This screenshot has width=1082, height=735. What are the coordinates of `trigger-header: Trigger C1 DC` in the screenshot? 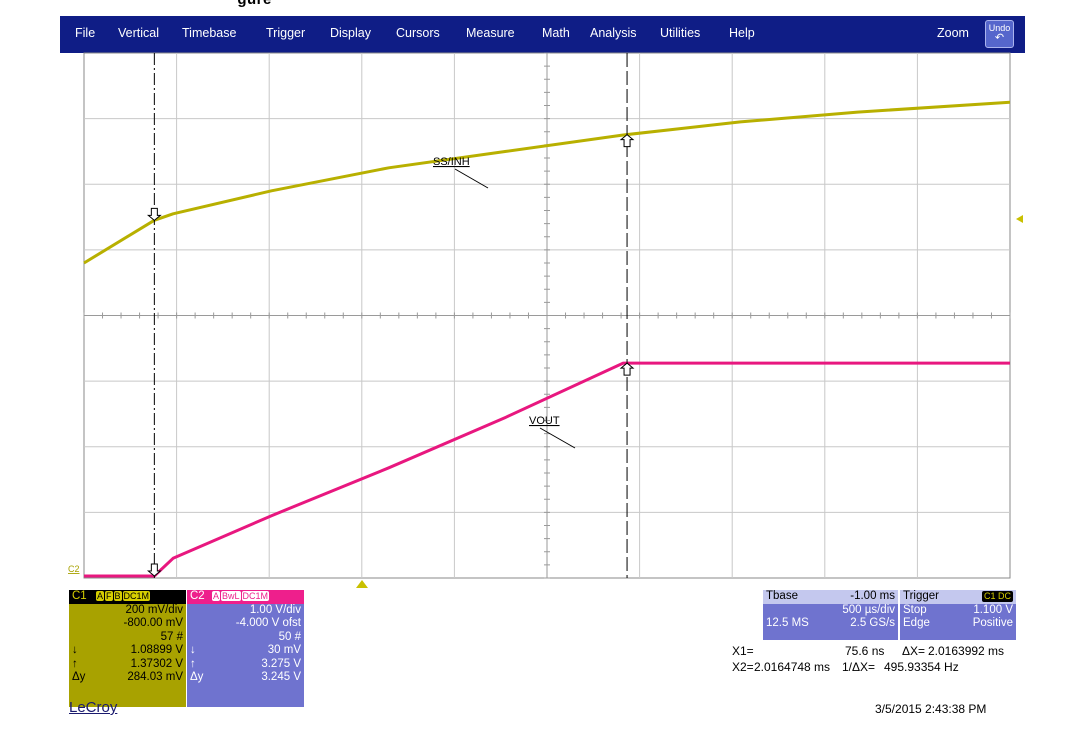 It's located at (958, 597).